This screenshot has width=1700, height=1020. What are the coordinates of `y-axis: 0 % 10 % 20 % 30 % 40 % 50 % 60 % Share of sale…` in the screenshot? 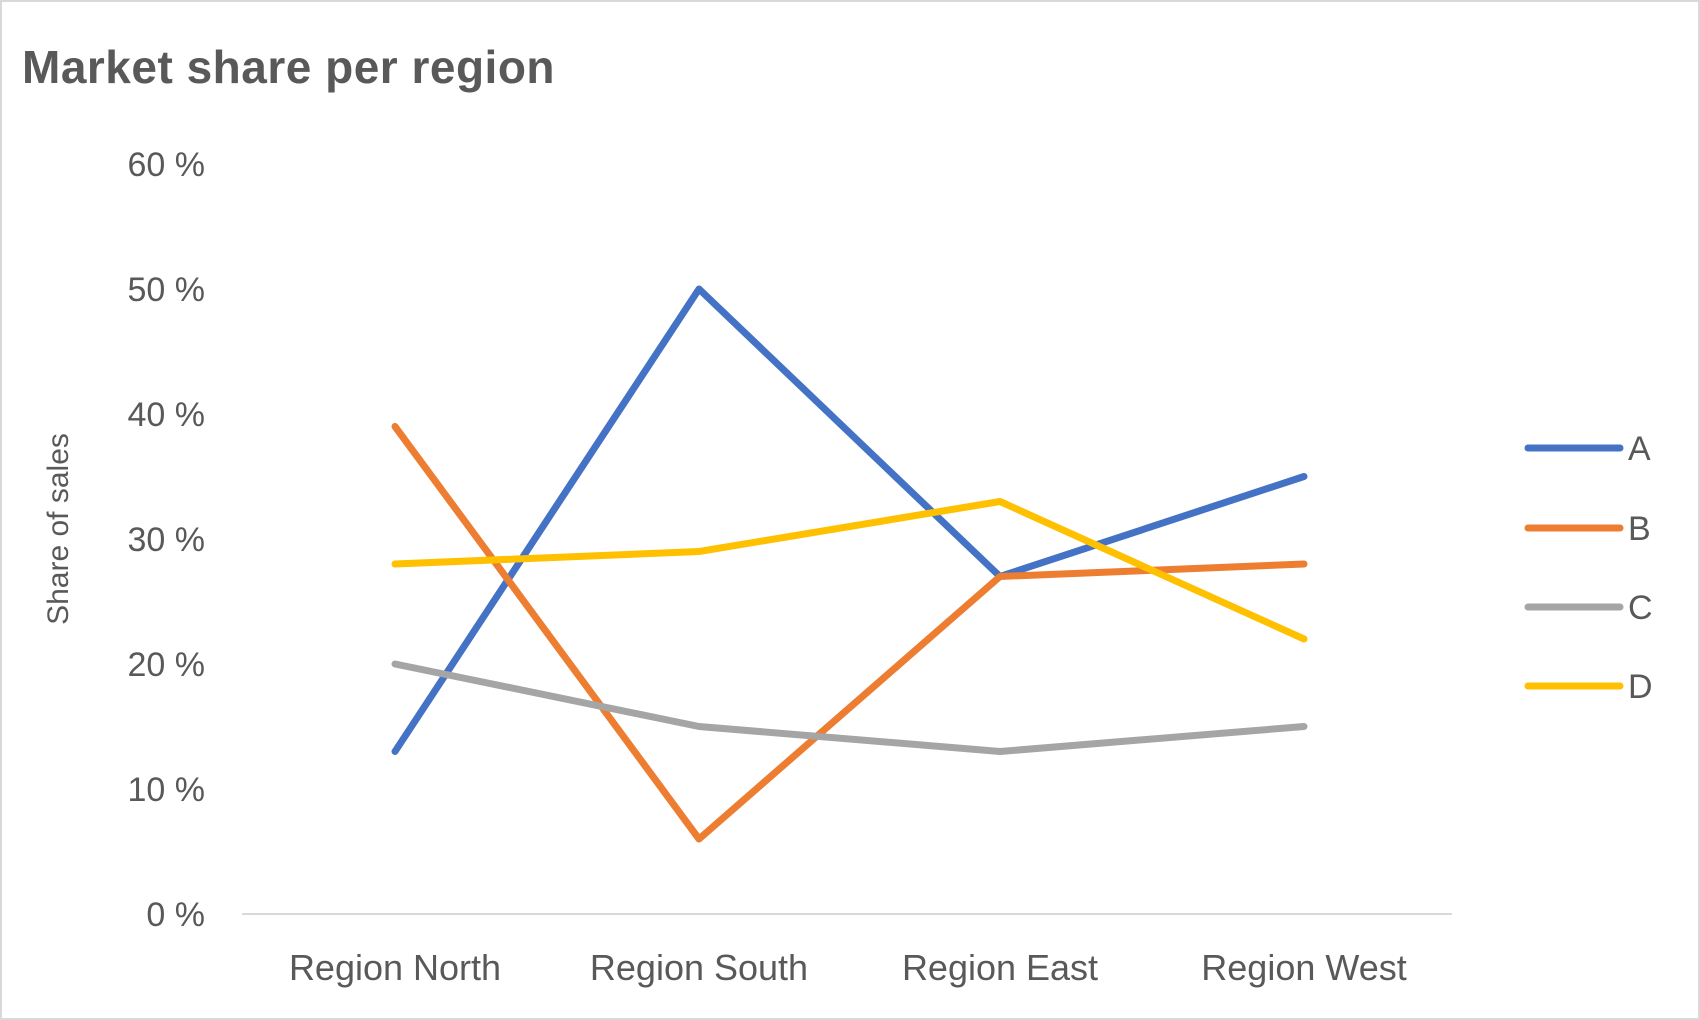 It's located at (123, 540).